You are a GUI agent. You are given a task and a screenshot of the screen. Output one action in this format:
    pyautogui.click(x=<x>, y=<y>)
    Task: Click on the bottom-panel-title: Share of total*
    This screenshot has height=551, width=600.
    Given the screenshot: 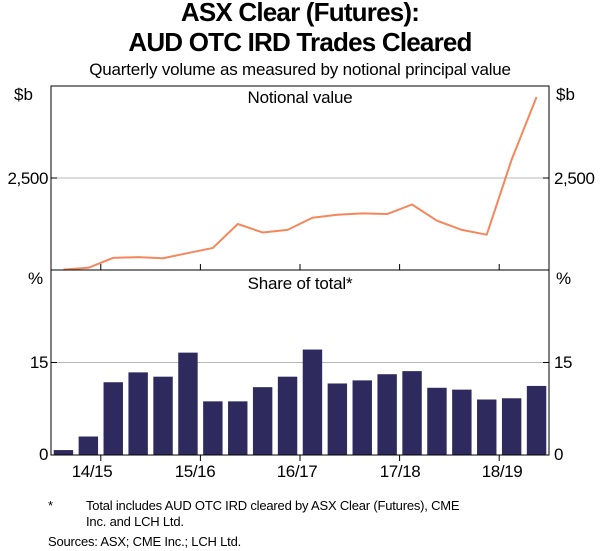 What is the action you would take?
    pyautogui.click(x=300, y=283)
    